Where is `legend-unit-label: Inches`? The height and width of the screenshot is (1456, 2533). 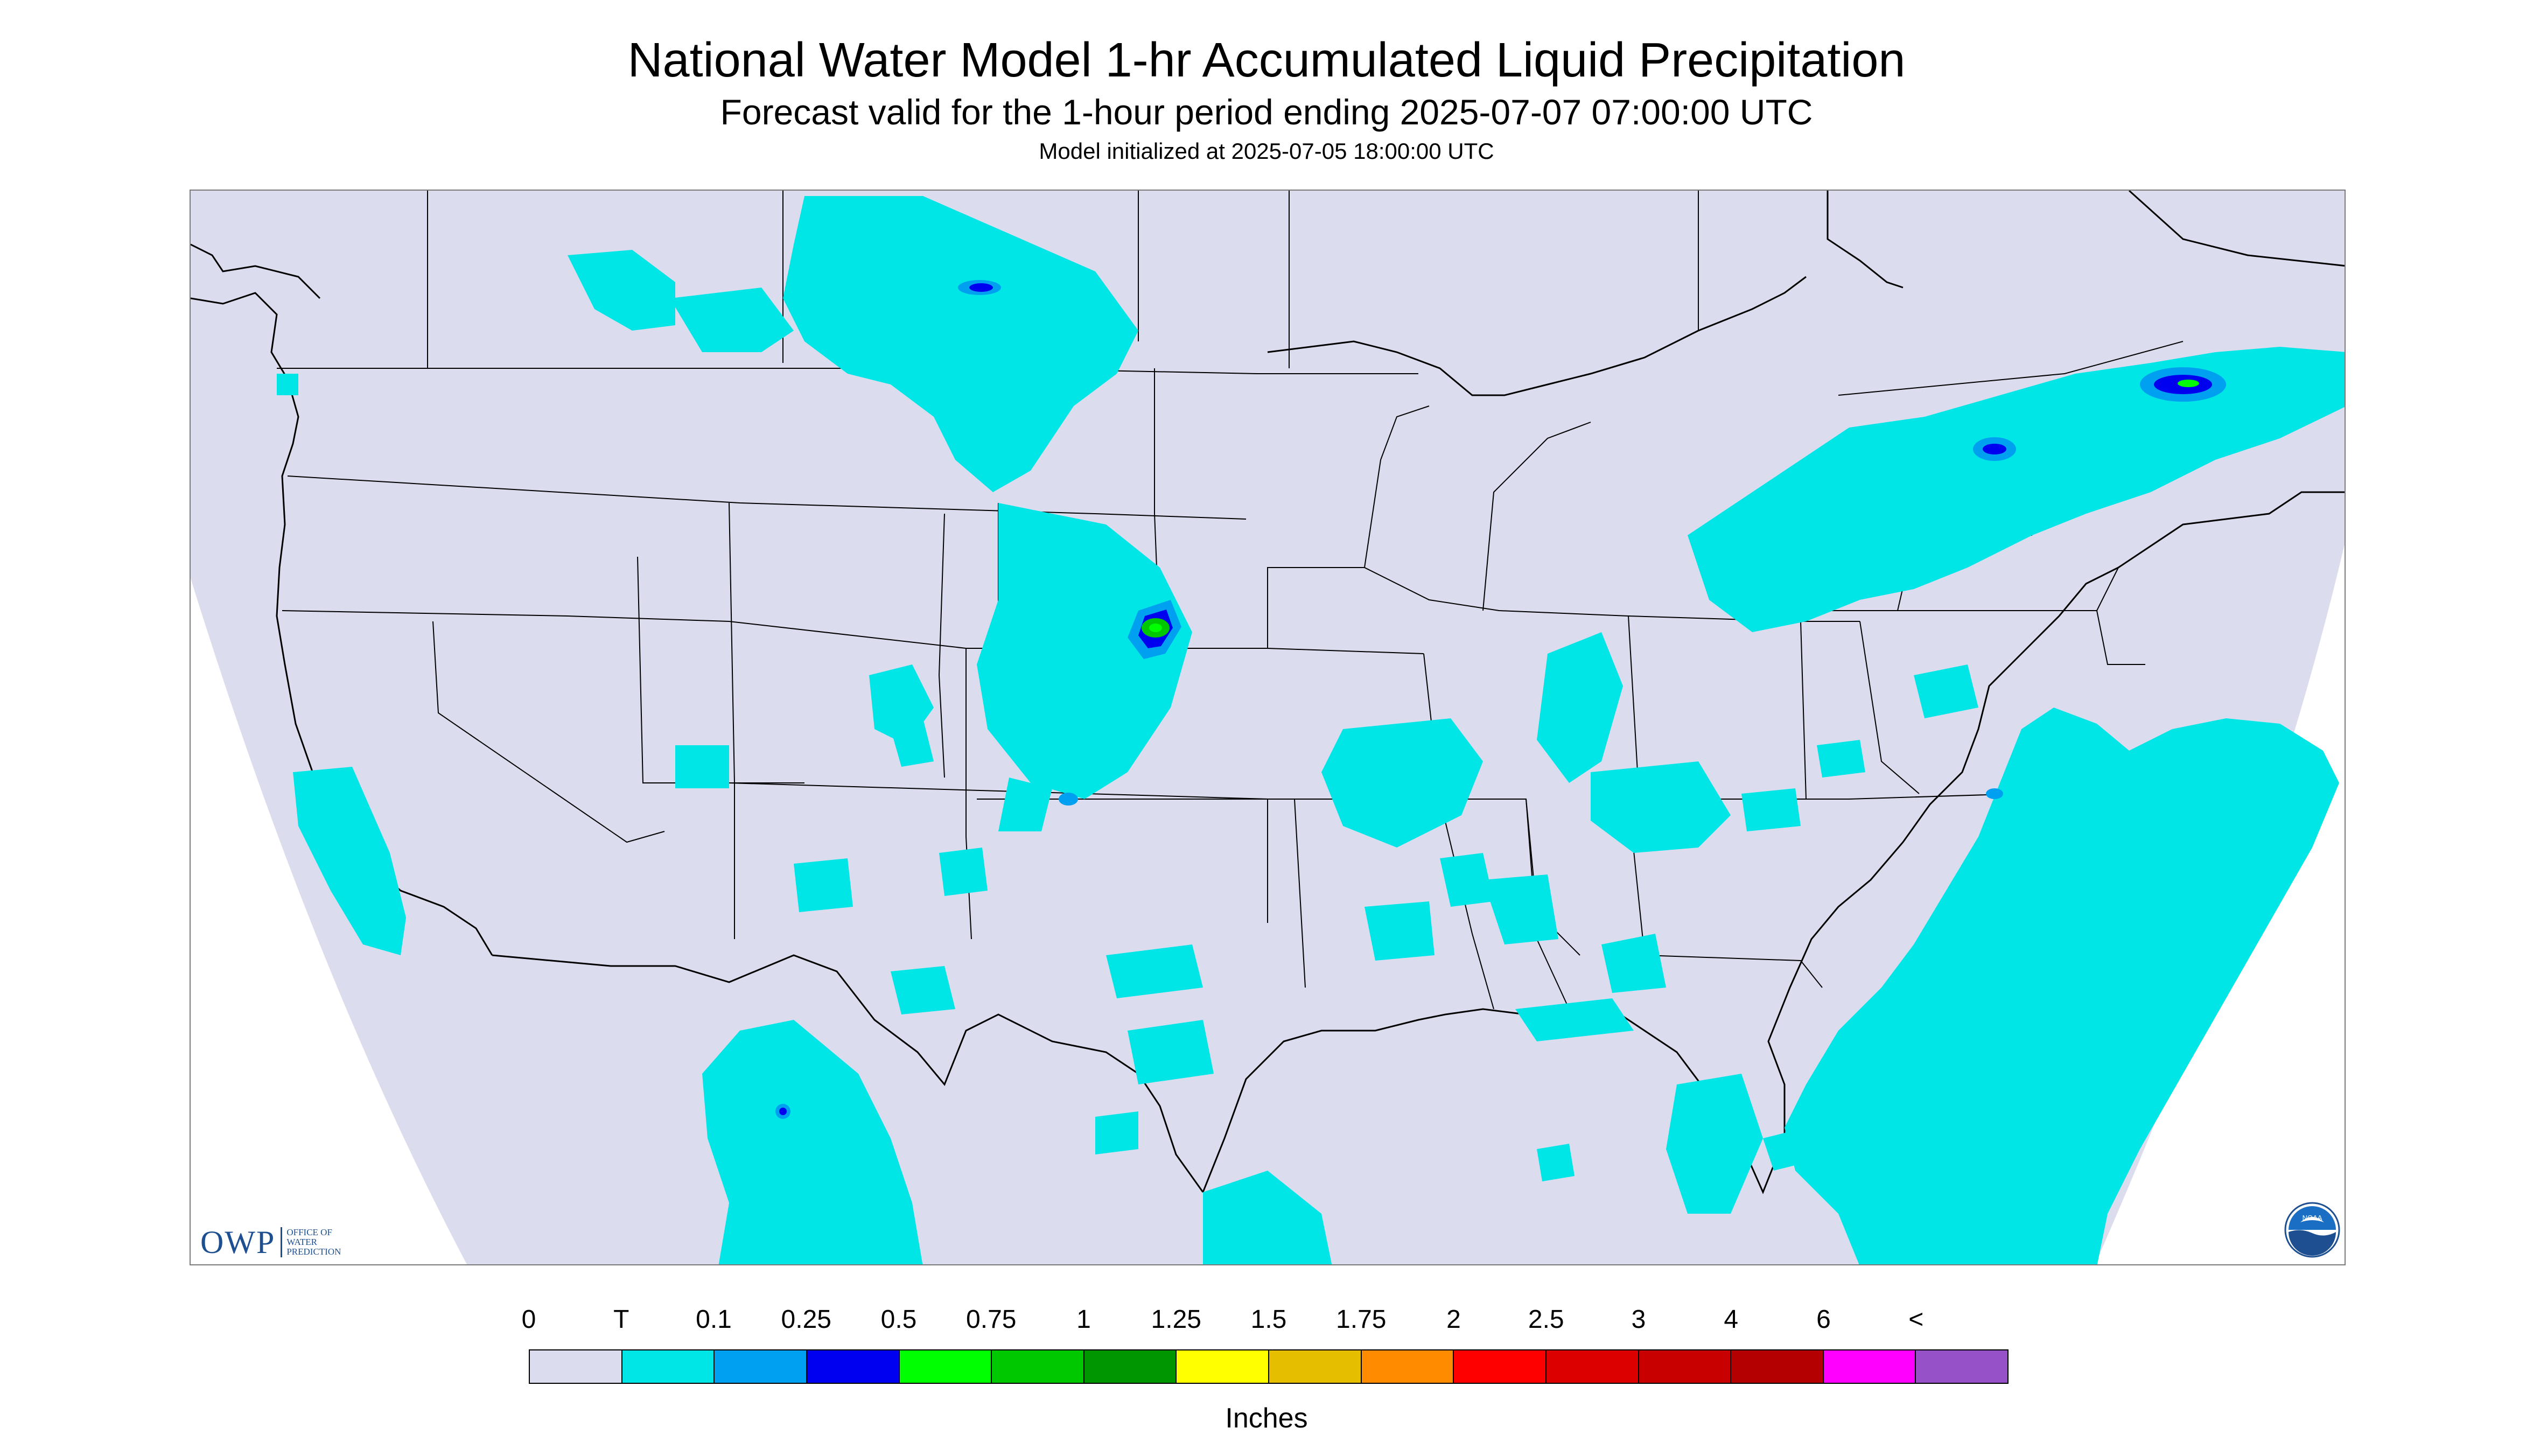 legend-unit-label: Inches is located at coordinates (1266, 1418).